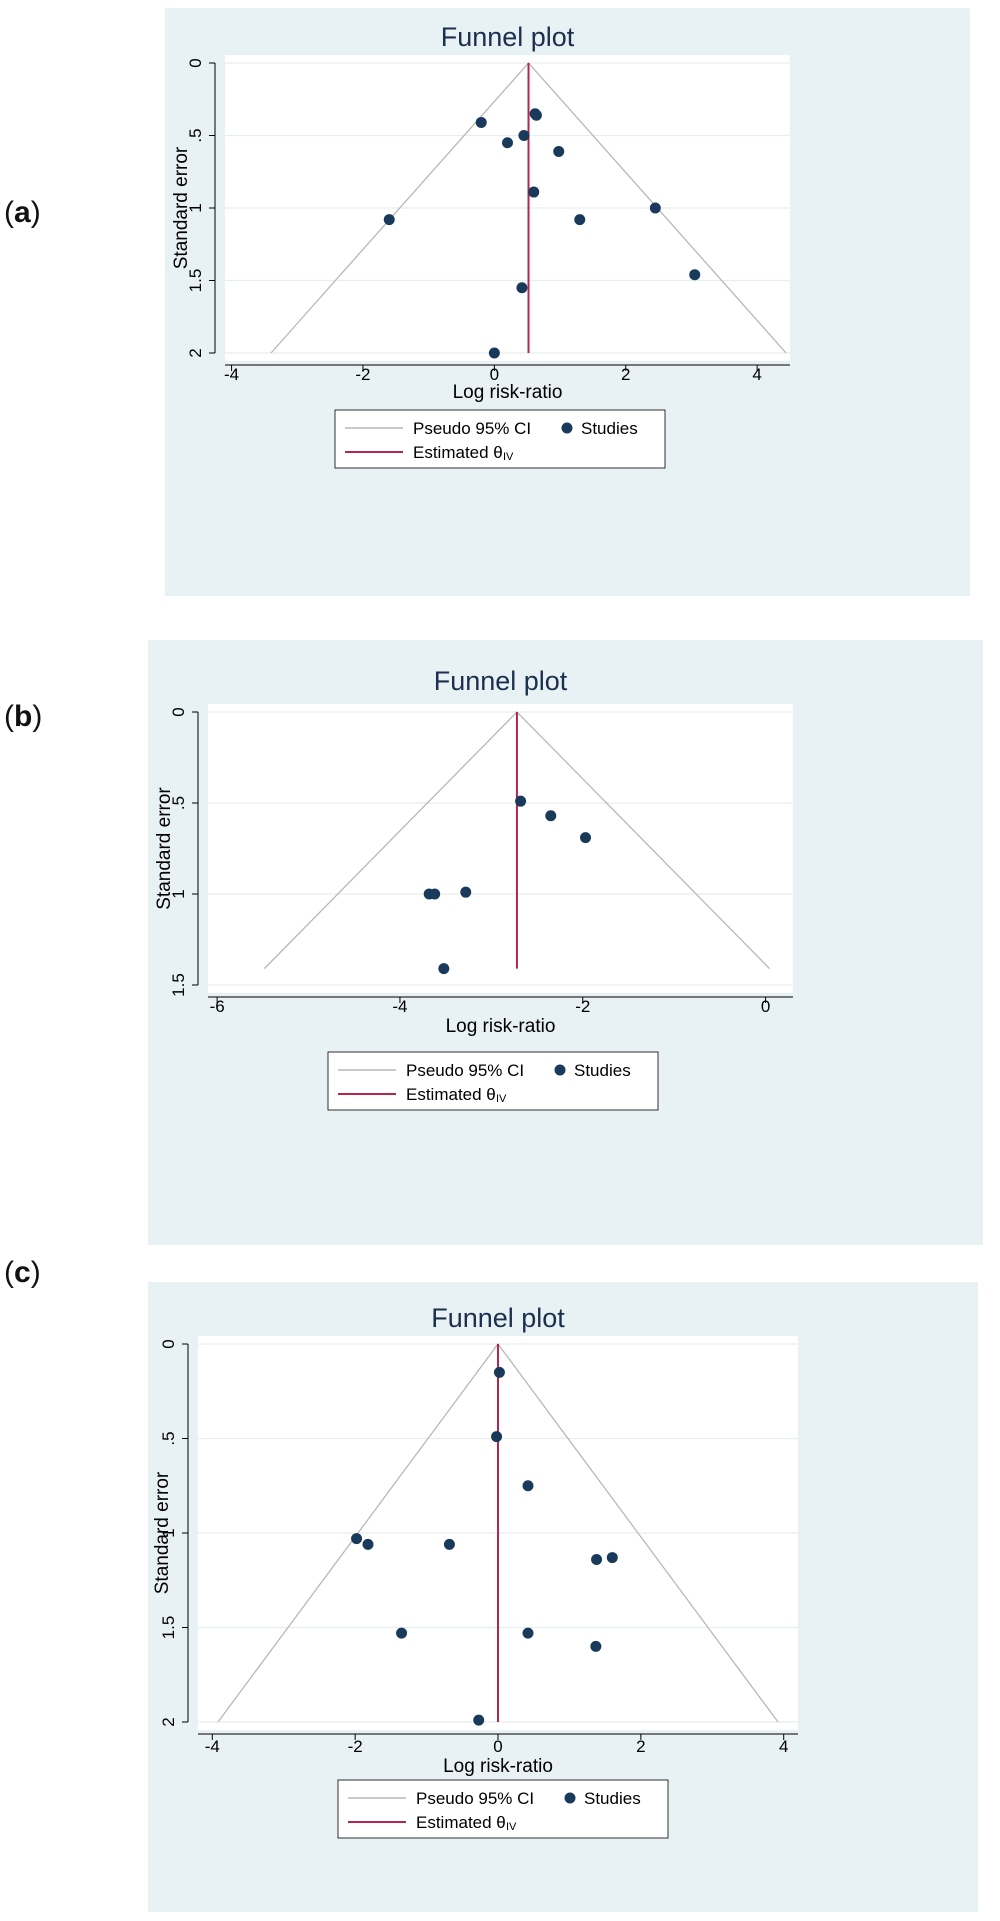  What do you see at coordinates (195, 281) in the screenshot?
I see `chart-a-ytick-label-3: 1.5` at bounding box center [195, 281].